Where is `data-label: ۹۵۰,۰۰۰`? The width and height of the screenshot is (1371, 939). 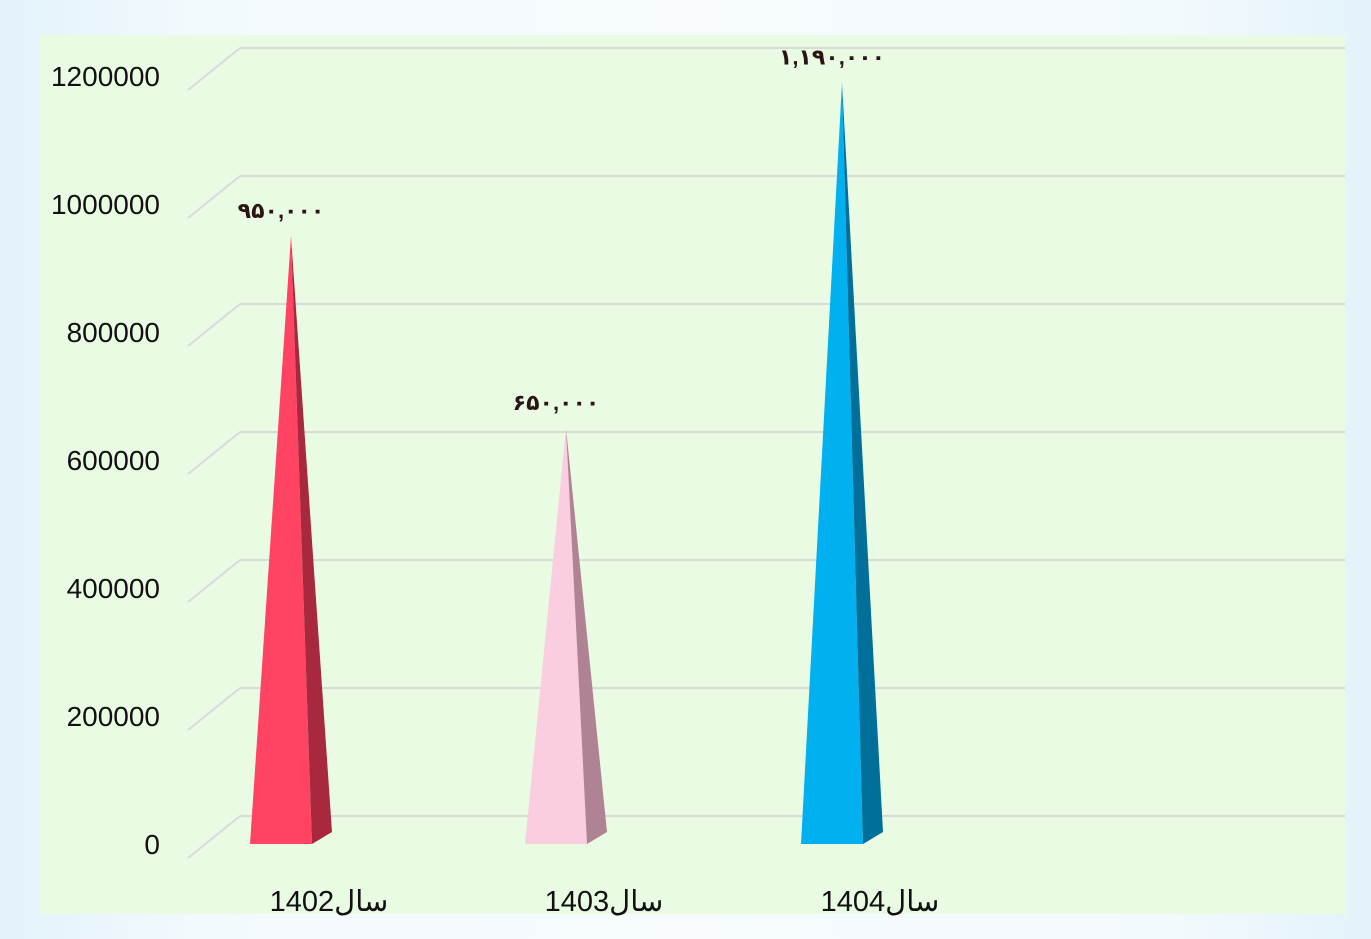 data-label: ۹۵۰,۰۰۰ is located at coordinates (281, 210).